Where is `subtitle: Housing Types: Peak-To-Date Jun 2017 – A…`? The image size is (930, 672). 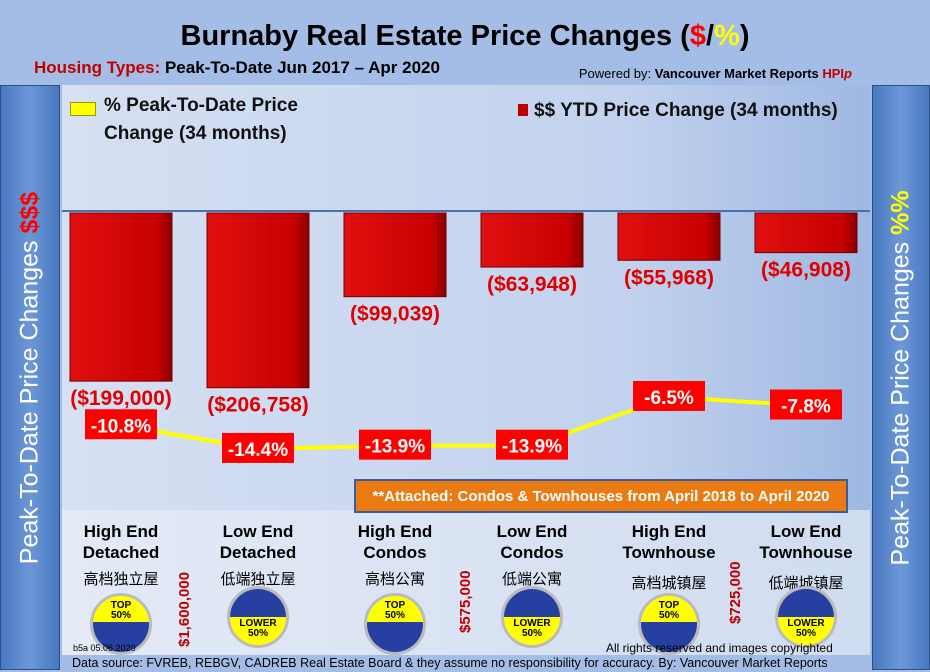 subtitle: Housing Types: Peak-To-Date Jun 2017 – A… is located at coordinates (237, 67).